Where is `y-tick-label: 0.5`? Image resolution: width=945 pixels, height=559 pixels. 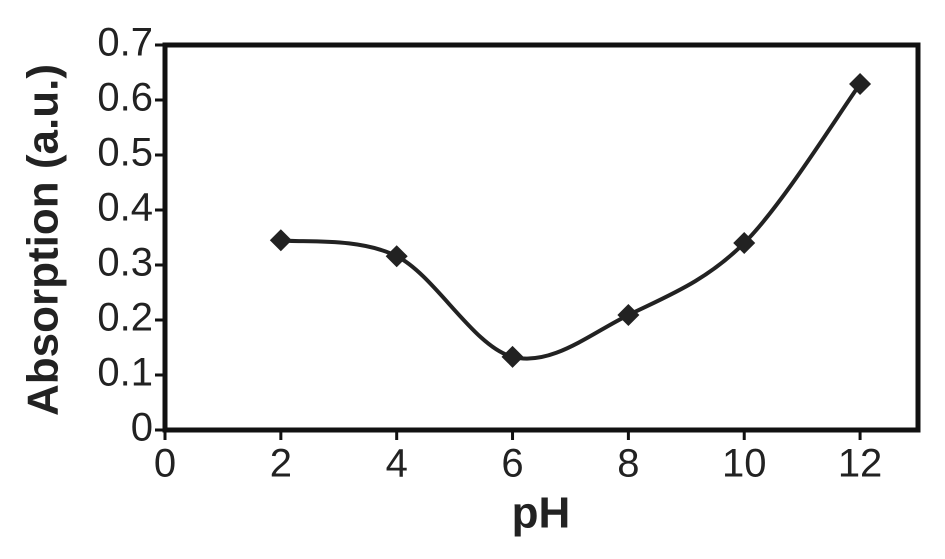 y-tick-label: 0.5 is located at coordinates (125, 153).